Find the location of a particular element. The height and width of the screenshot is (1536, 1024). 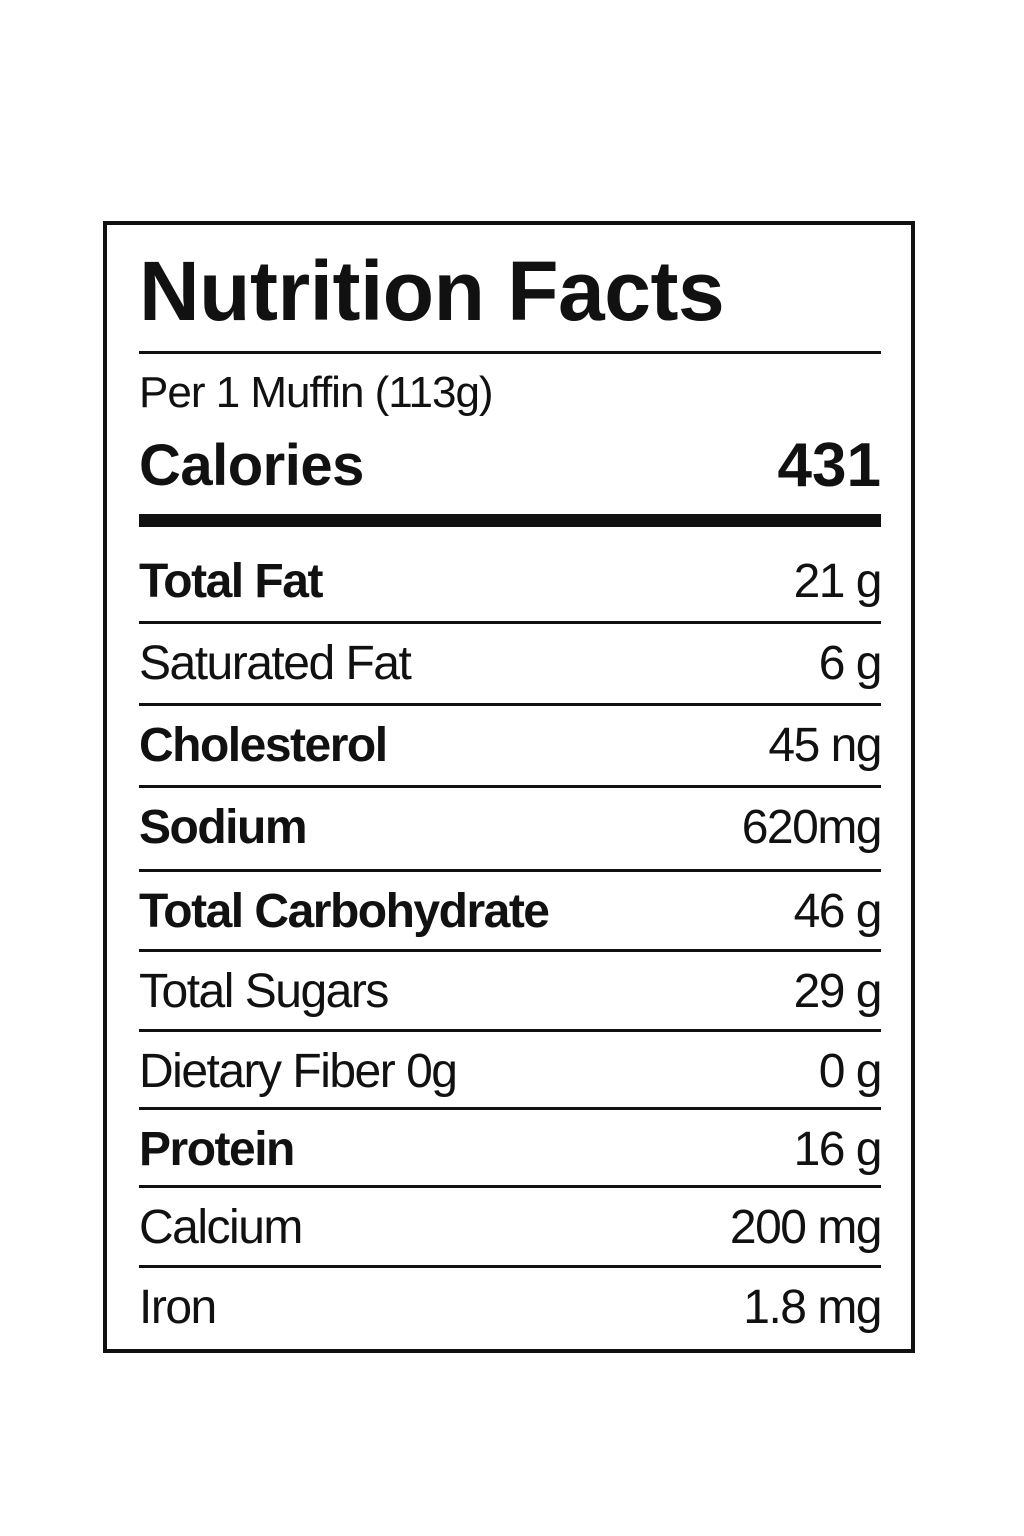

nutrient-amount: 16 g is located at coordinates (838, 1149).